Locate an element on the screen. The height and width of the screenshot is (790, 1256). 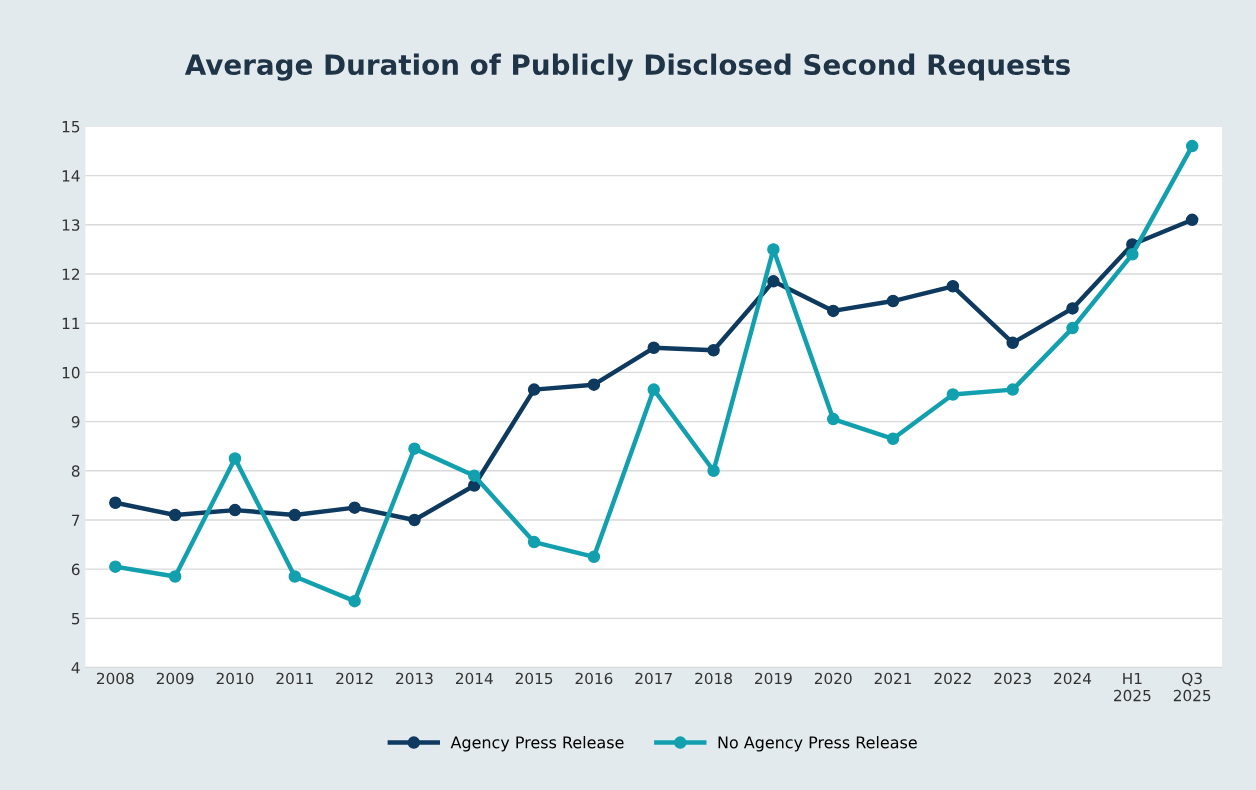
x-tick-label: 2020 is located at coordinates (833, 678).